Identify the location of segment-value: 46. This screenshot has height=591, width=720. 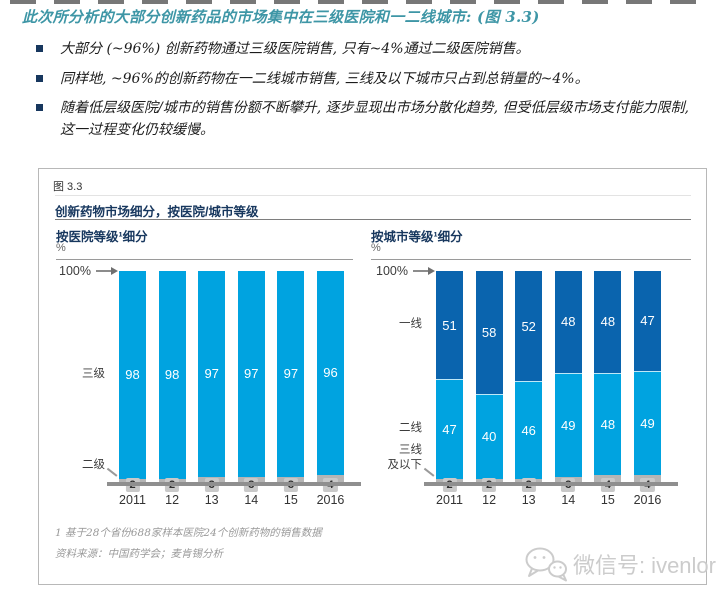
(528, 430).